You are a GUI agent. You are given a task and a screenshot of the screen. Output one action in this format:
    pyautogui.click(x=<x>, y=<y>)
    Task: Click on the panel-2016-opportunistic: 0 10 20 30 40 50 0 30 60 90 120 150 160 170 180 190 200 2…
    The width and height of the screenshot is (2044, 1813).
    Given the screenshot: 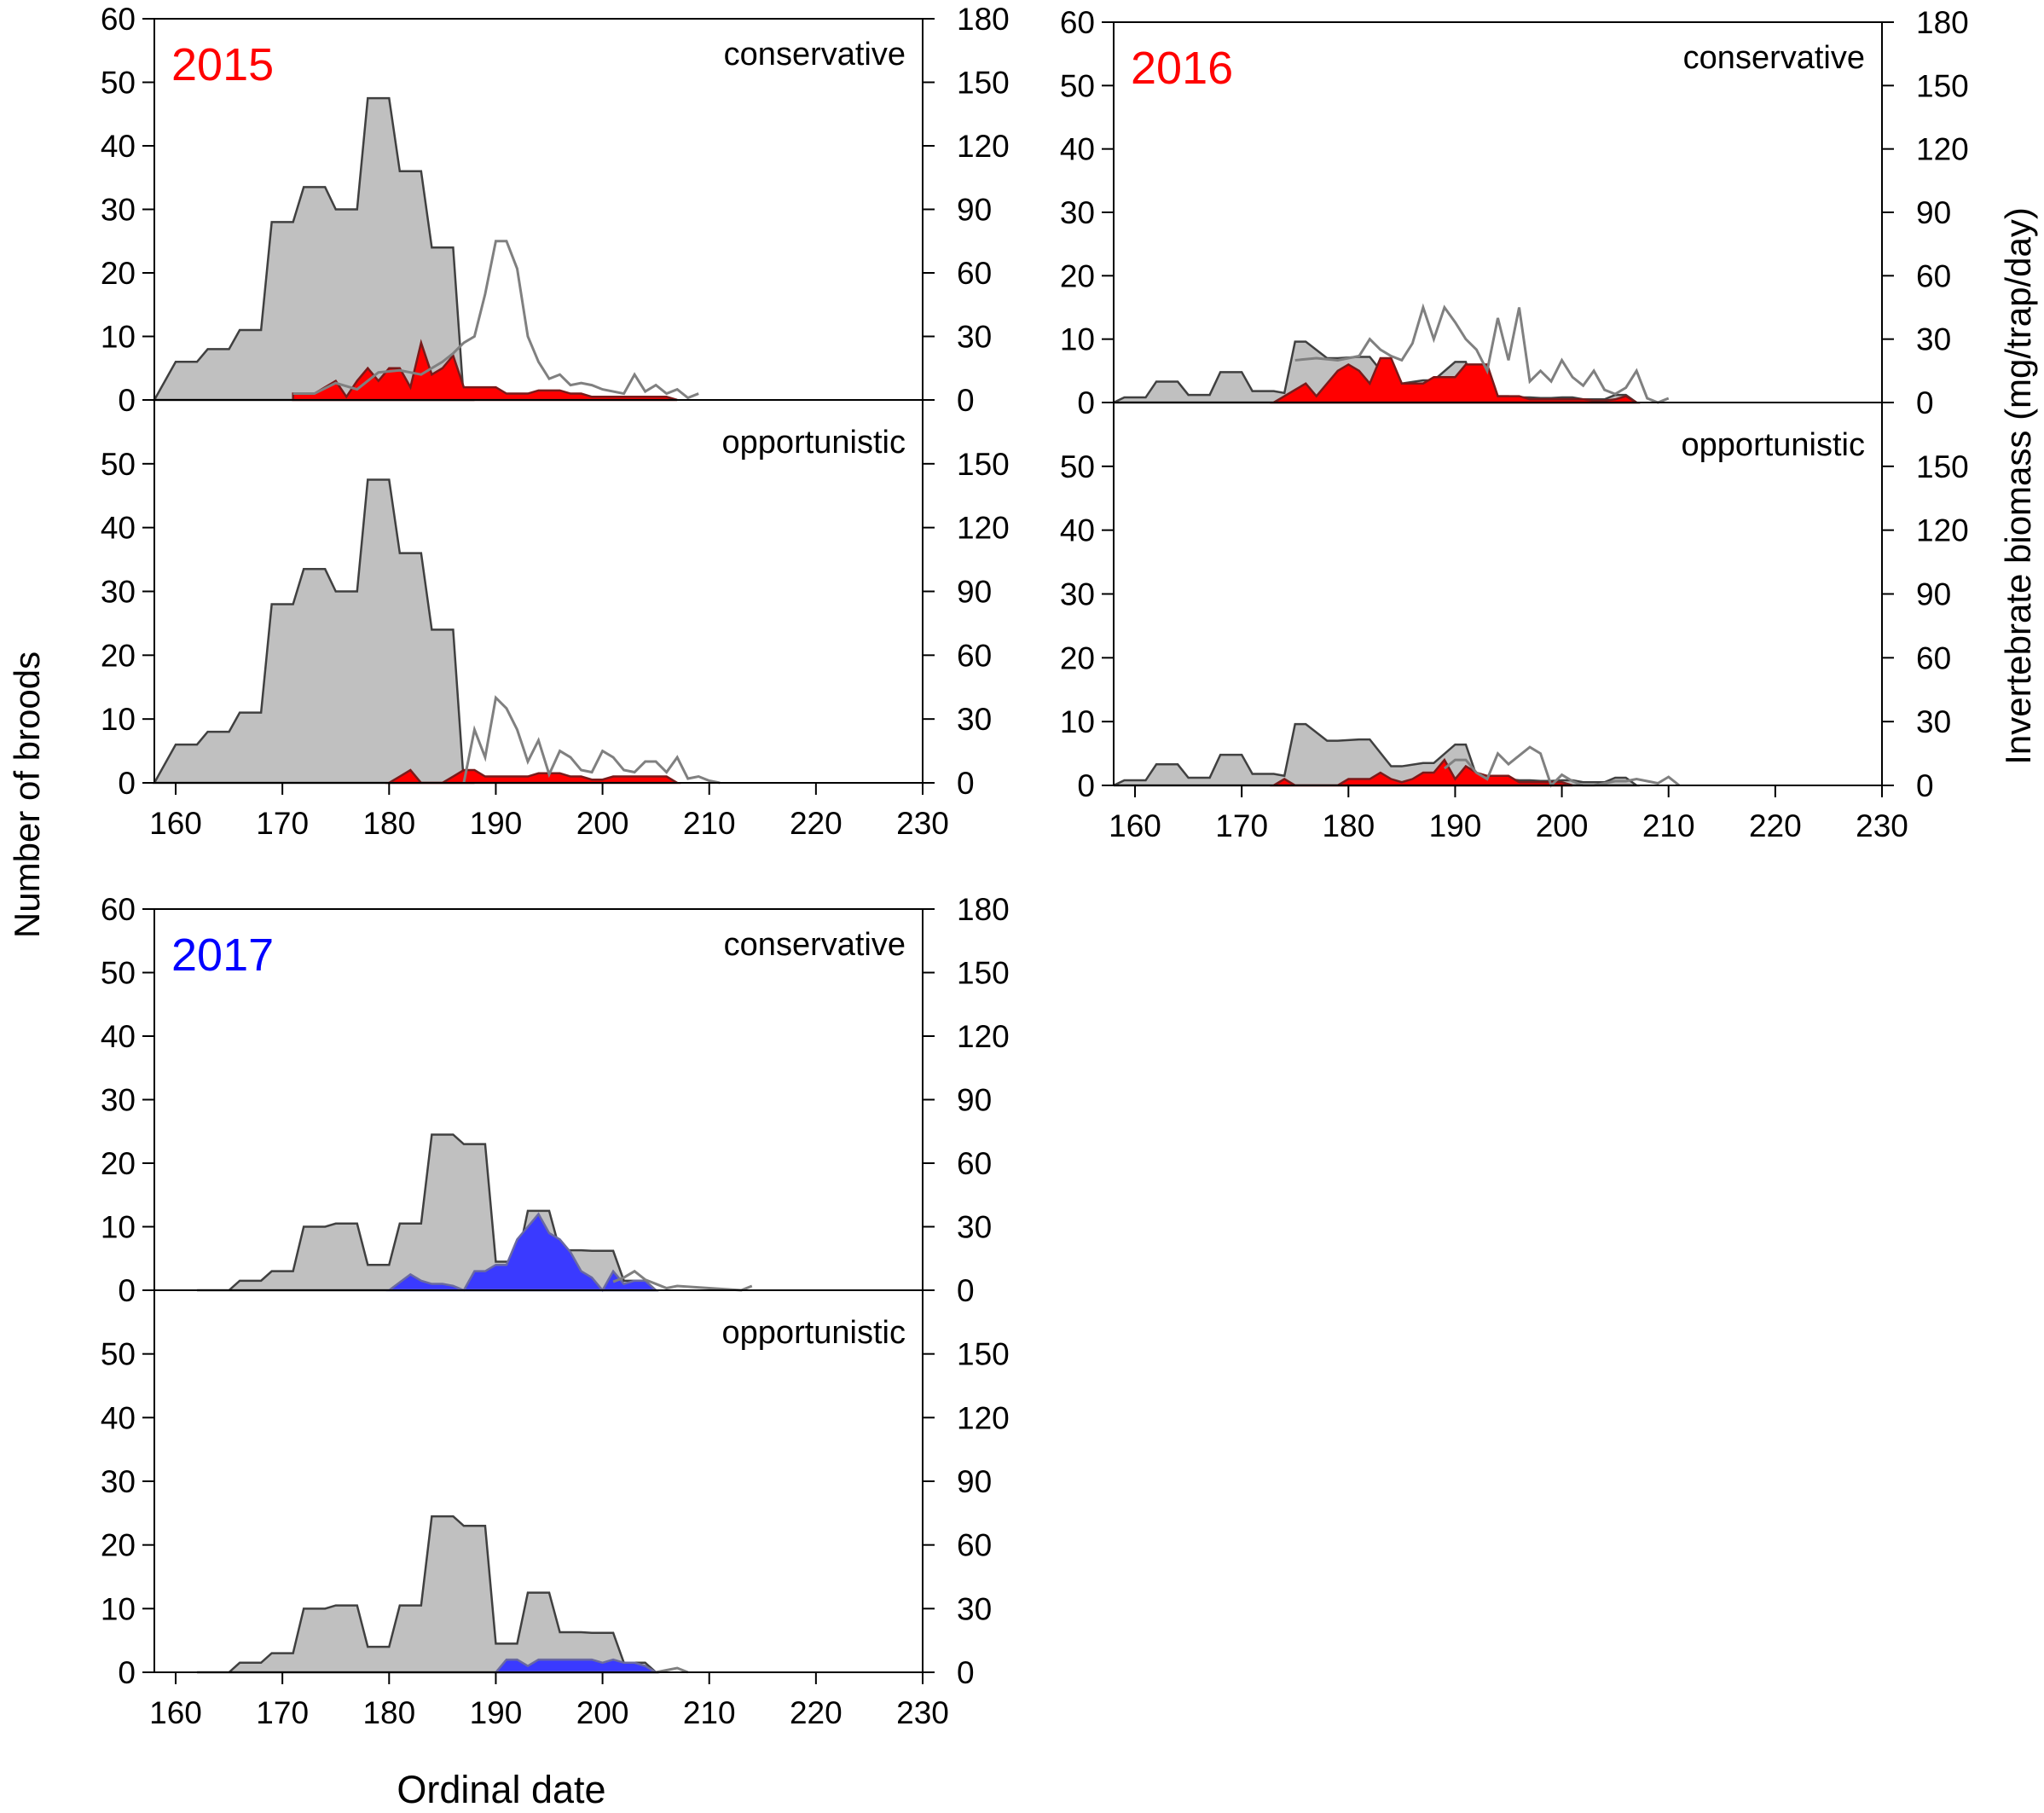 What is the action you would take?
    pyautogui.click(x=1514, y=623)
    